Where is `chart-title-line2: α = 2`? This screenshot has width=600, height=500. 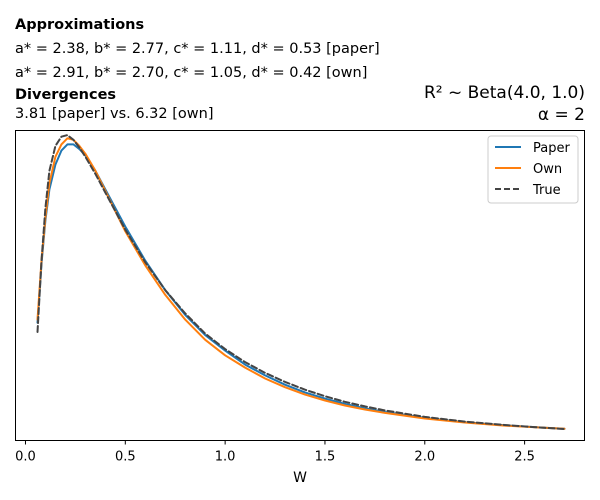 chart-title-line2: α = 2 is located at coordinates (561, 115).